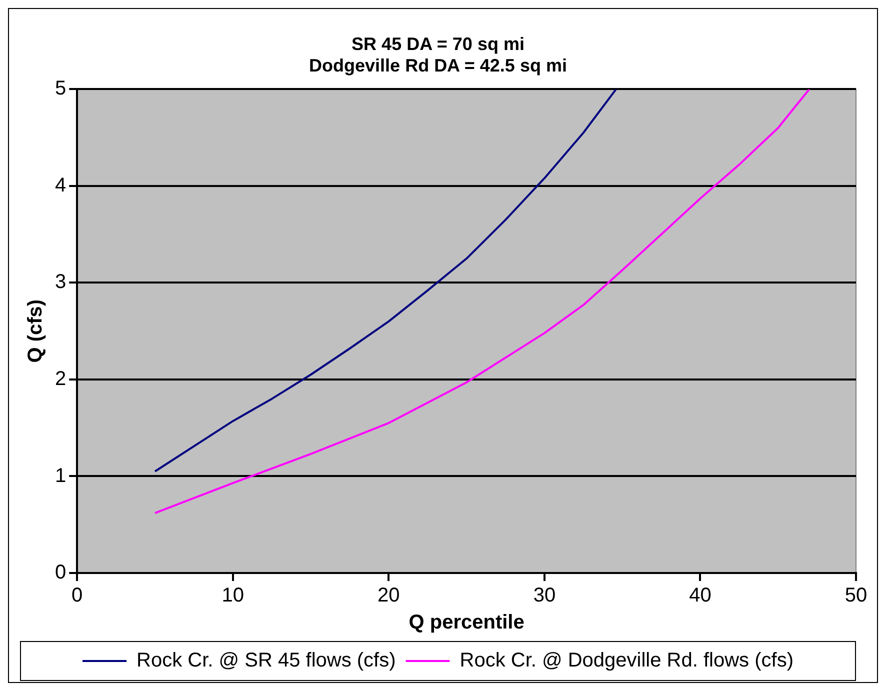  What do you see at coordinates (856, 595) in the screenshot?
I see `x-tick-label: 50` at bounding box center [856, 595].